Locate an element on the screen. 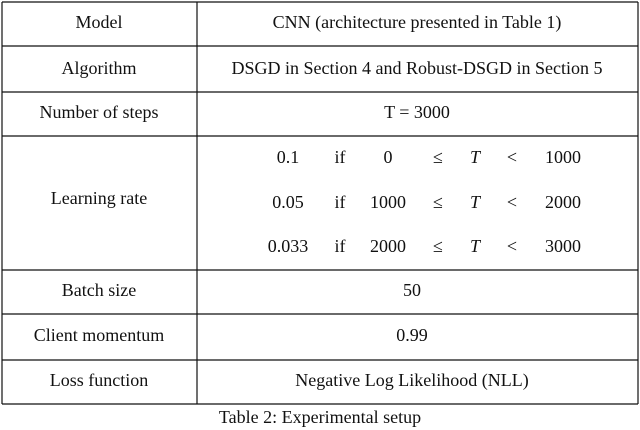  cell: CNN (architecture presented in Table 1) is located at coordinates (417, 22).